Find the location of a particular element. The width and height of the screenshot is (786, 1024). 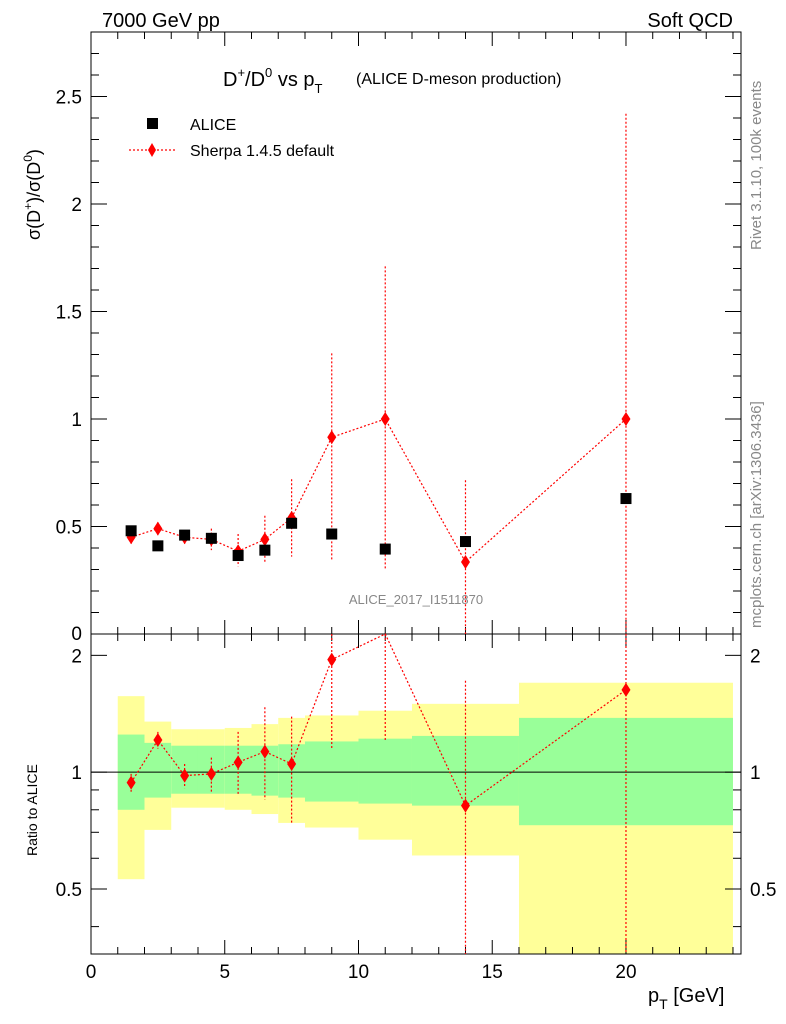

header-right: Soft QCD is located at coordinates (690, 21).